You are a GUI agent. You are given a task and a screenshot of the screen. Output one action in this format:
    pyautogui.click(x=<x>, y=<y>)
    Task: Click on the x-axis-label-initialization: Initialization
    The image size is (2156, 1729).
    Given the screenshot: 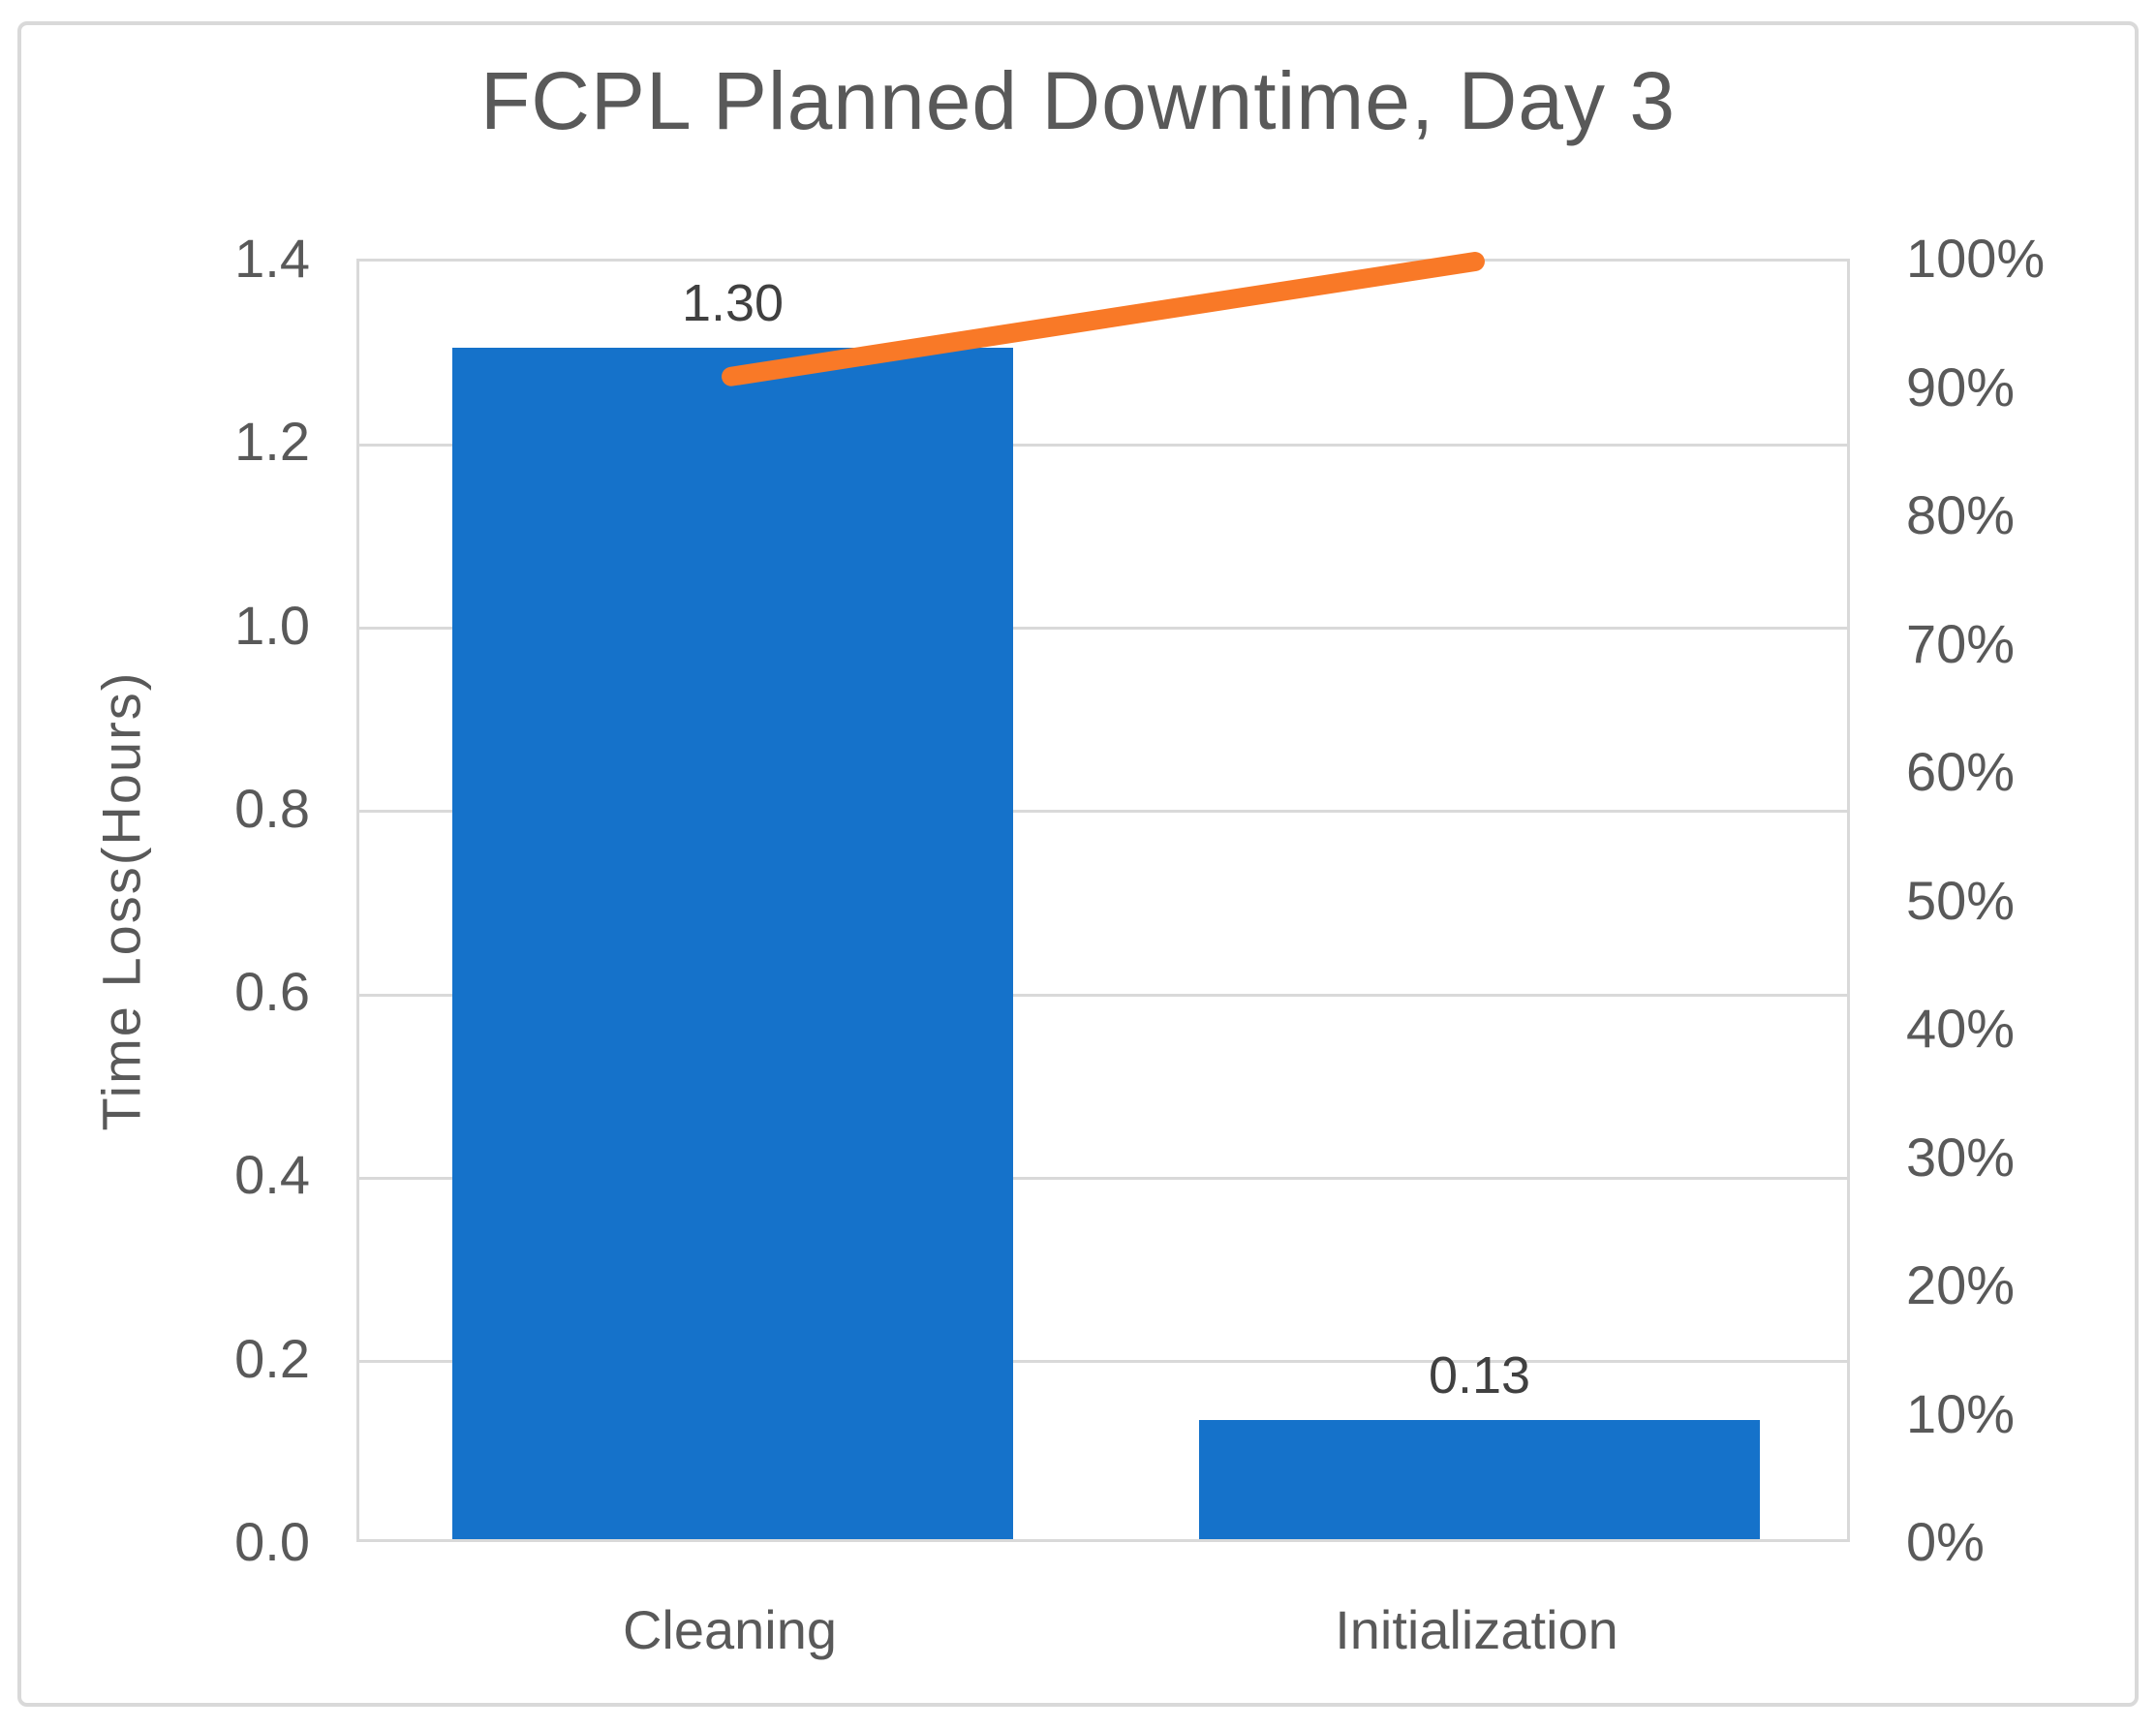 What is the action you would take?
    pyautogui.click(x=1477, y=1629)
    